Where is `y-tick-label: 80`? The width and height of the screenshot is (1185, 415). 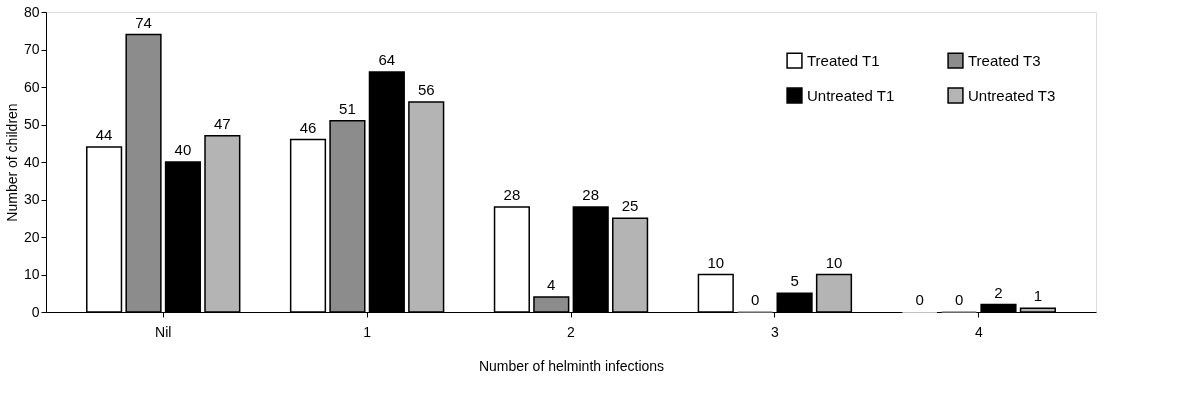
y-tick-label: 80 is located at coordinates (31, 11).